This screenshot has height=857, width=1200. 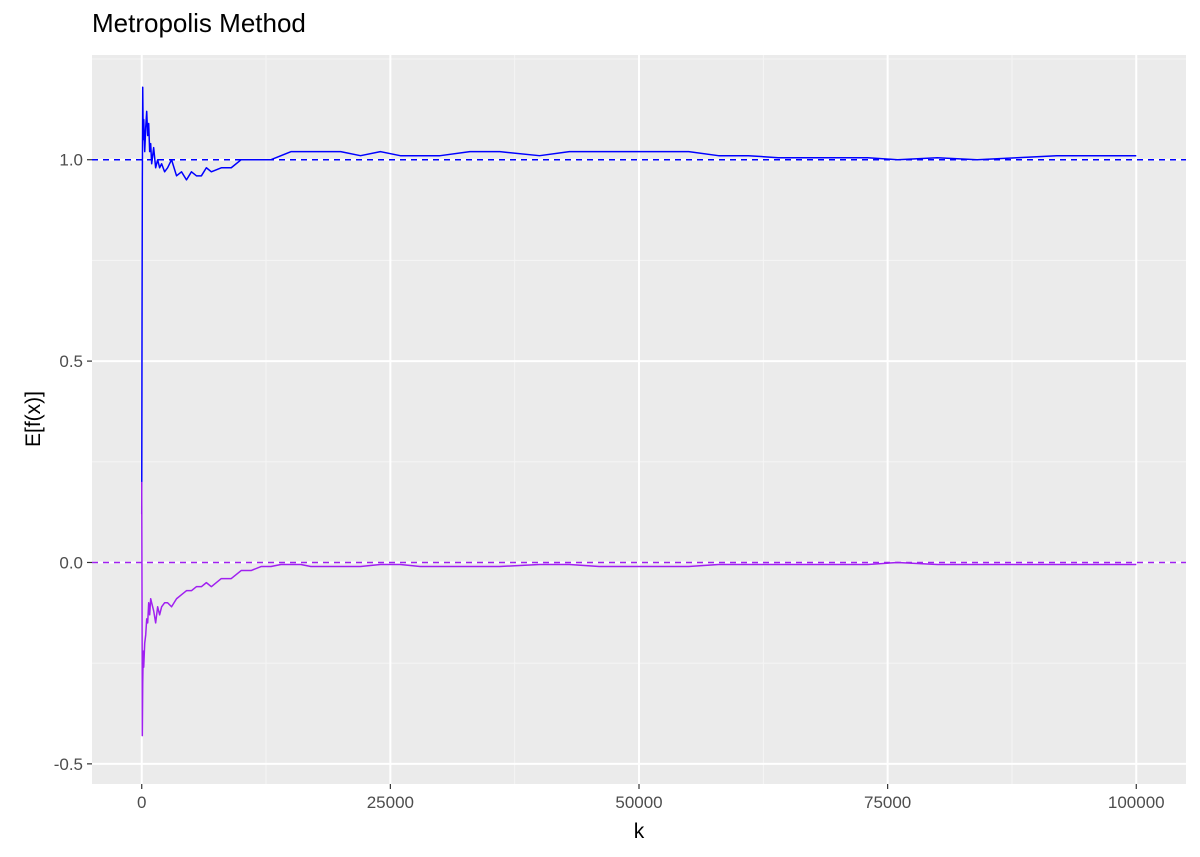 I want to click on y-tick-label: 0.5, so click(x=71, y=361).